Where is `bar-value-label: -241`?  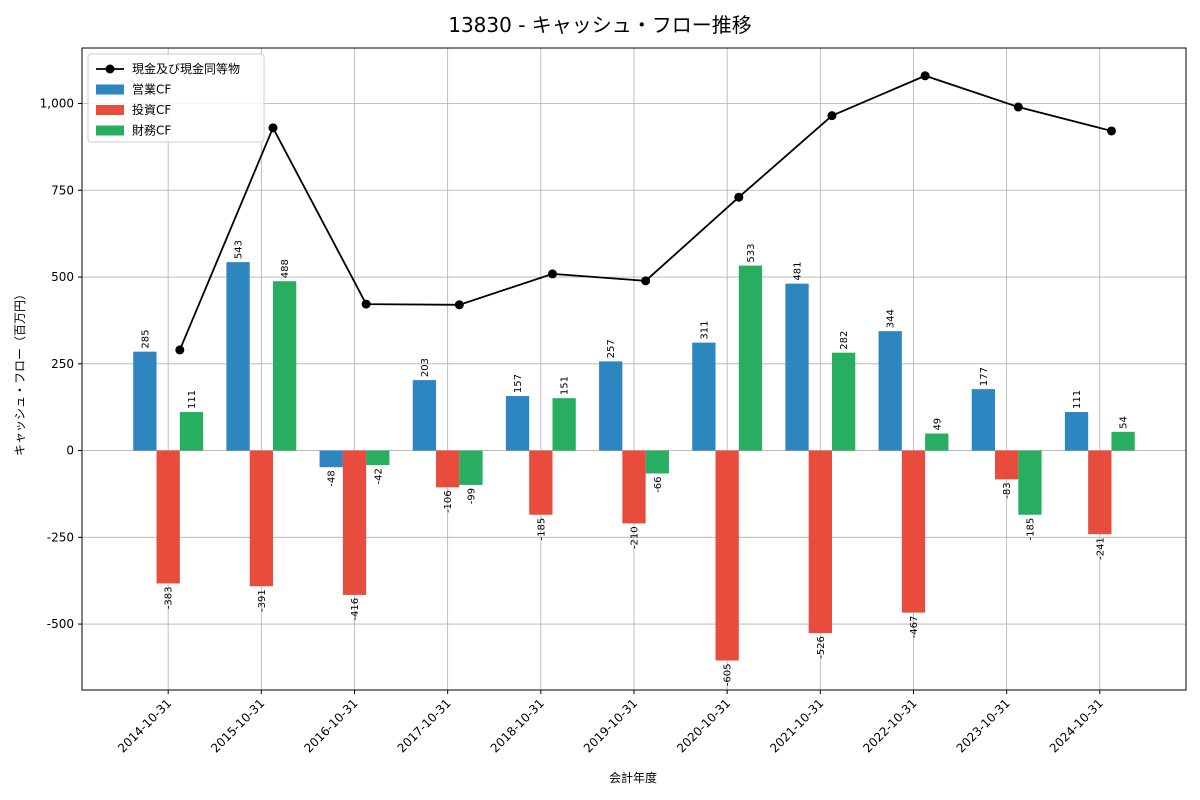 bar-value-label: -241 is located at coordinates (1100, 548).